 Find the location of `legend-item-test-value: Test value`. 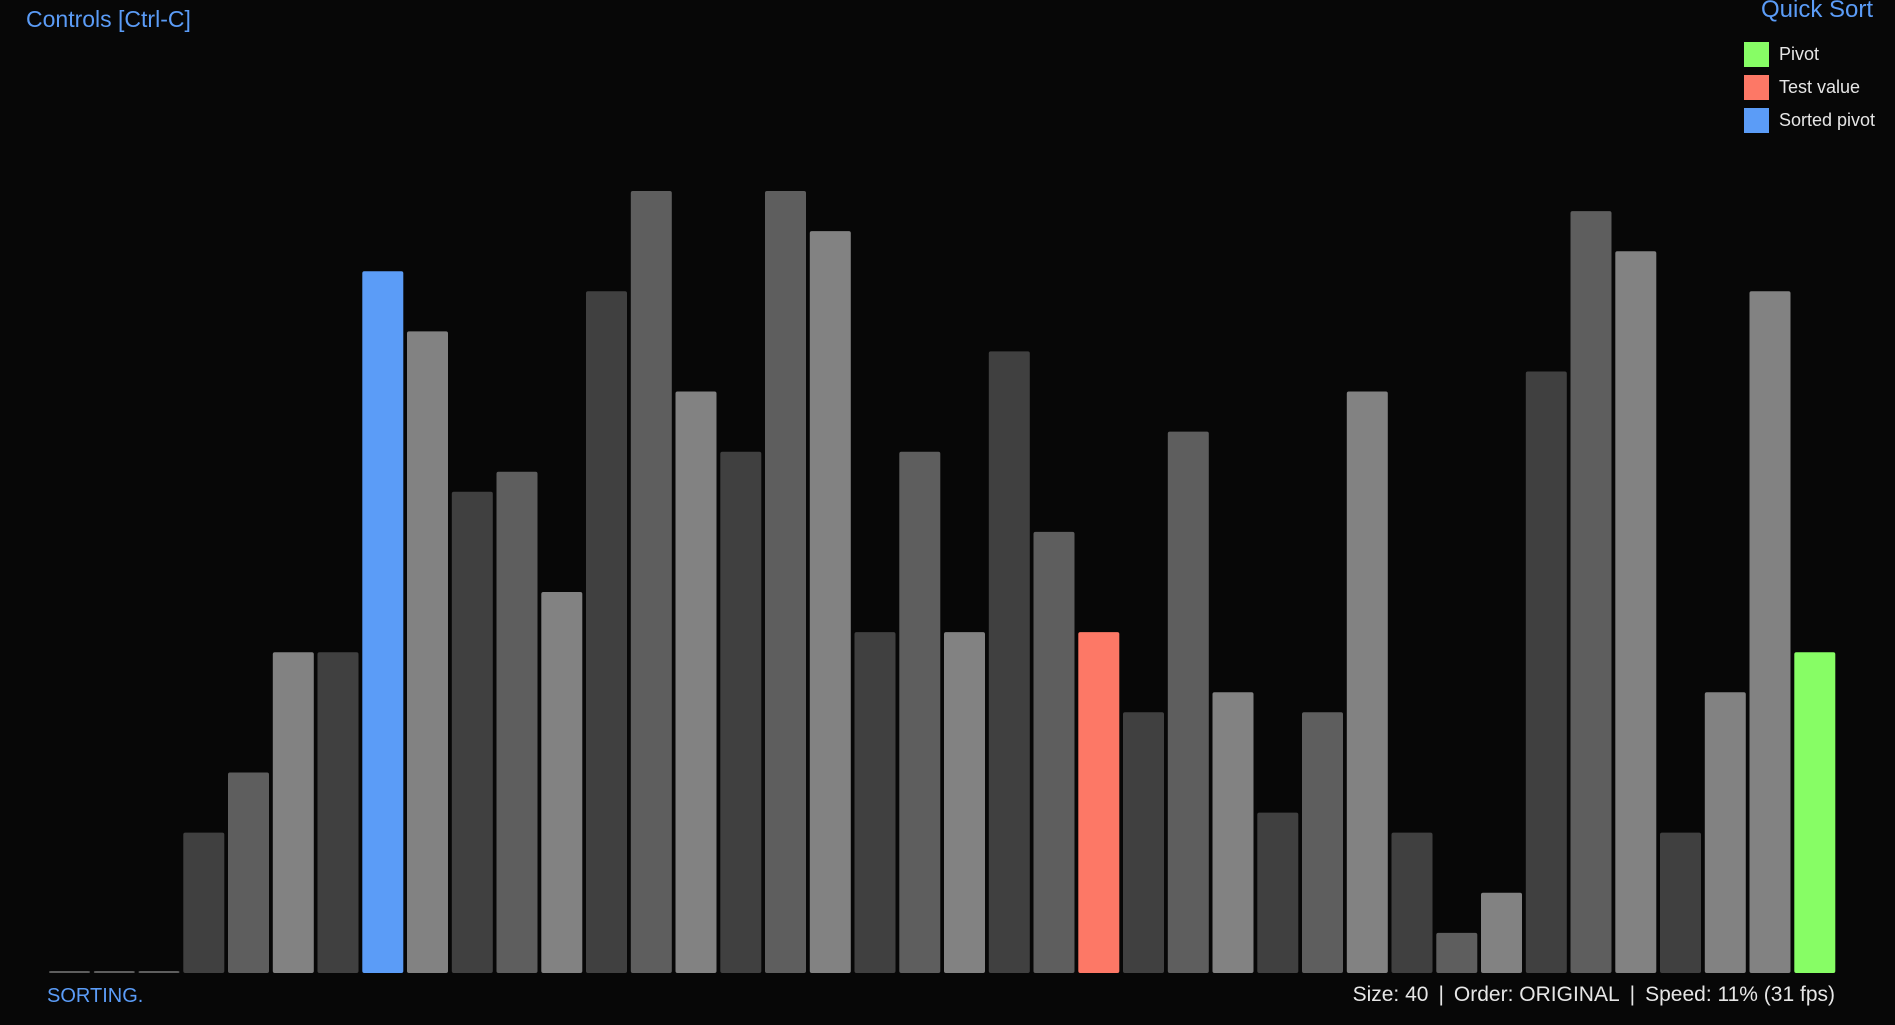

legend-item-test-value: Test value is located at coordinates (1809, 87).